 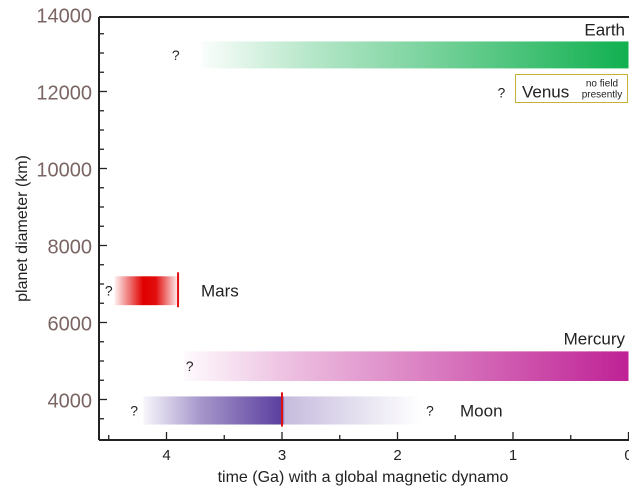 I want to click on x-tick-label: 4, so click(x=166, y=455).